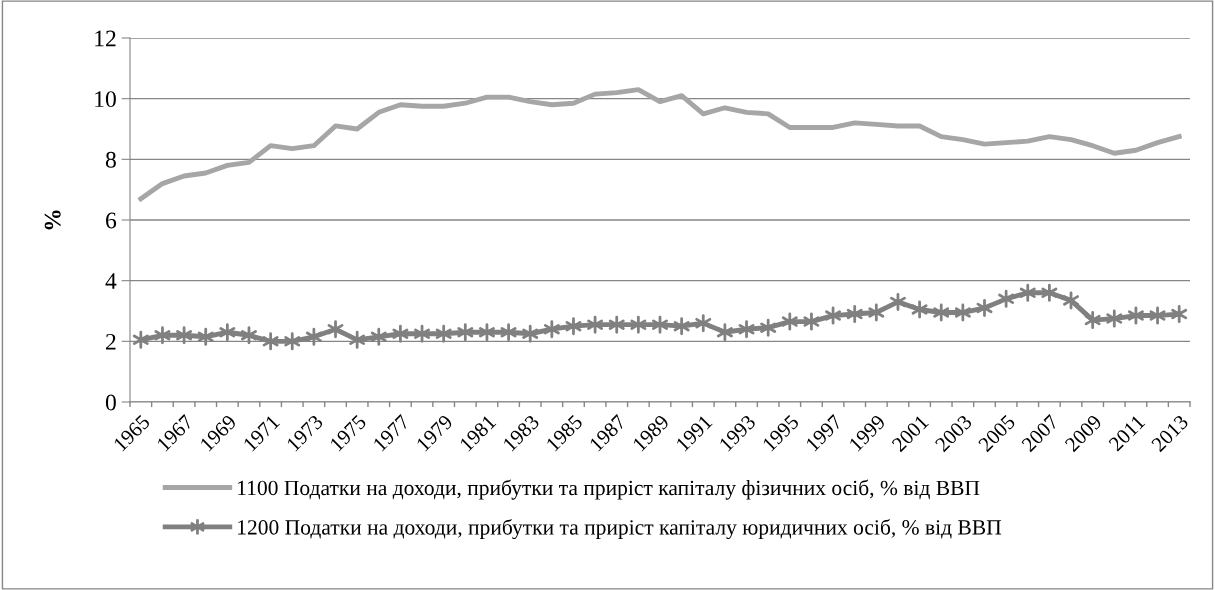 The width and height of the screenshot is (1215, 590). I want to click on legend-label: 1100 Податки на доходи, прибутки та приріст капіталу фізичних осіб, % від ВВП, so click(609, 489).